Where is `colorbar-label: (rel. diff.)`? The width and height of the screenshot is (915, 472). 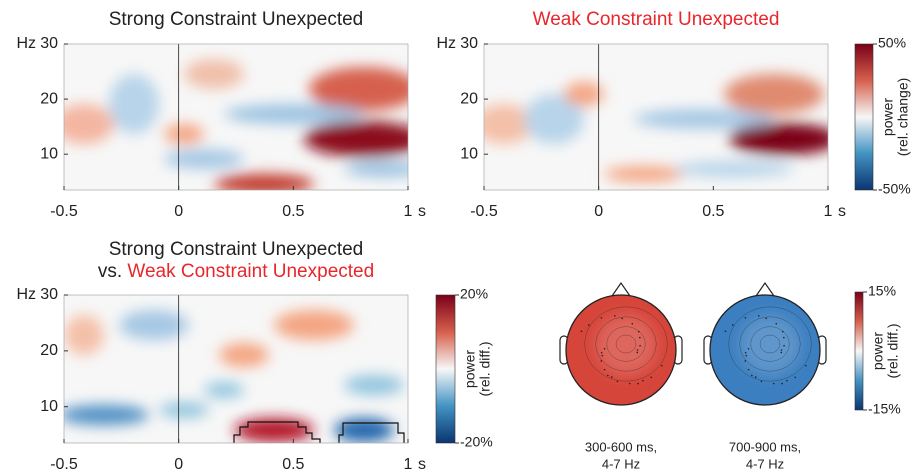 colorbar-label: (rel. diff.) is located at coordinates (485, 369).